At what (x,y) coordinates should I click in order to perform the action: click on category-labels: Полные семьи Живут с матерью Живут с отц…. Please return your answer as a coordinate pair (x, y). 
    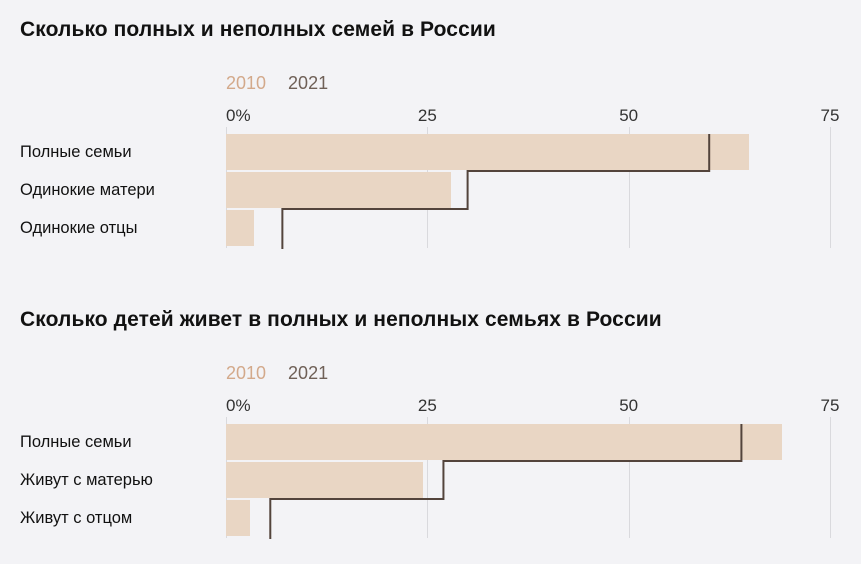
    Looking at the image, I should click on (123, 481).